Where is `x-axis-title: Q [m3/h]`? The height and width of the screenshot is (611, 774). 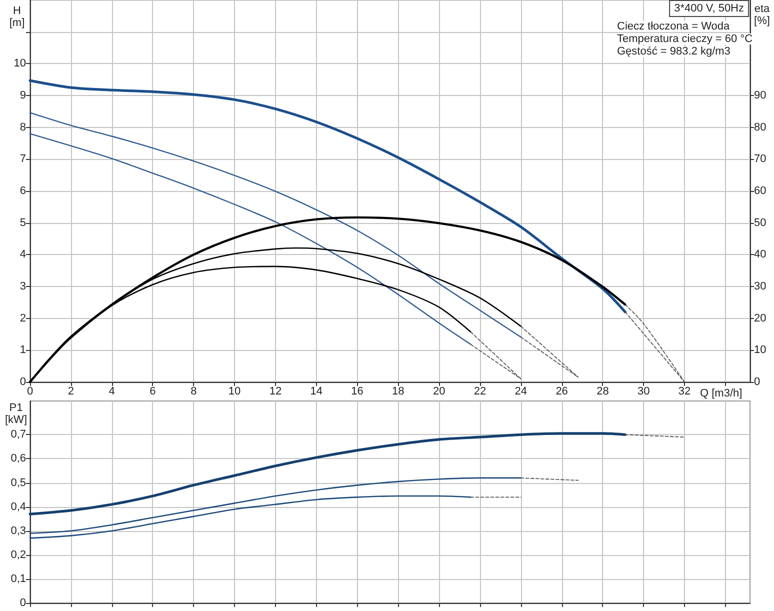
x-axis-title: Q [m3/h] is located at coordinates (721, 394).